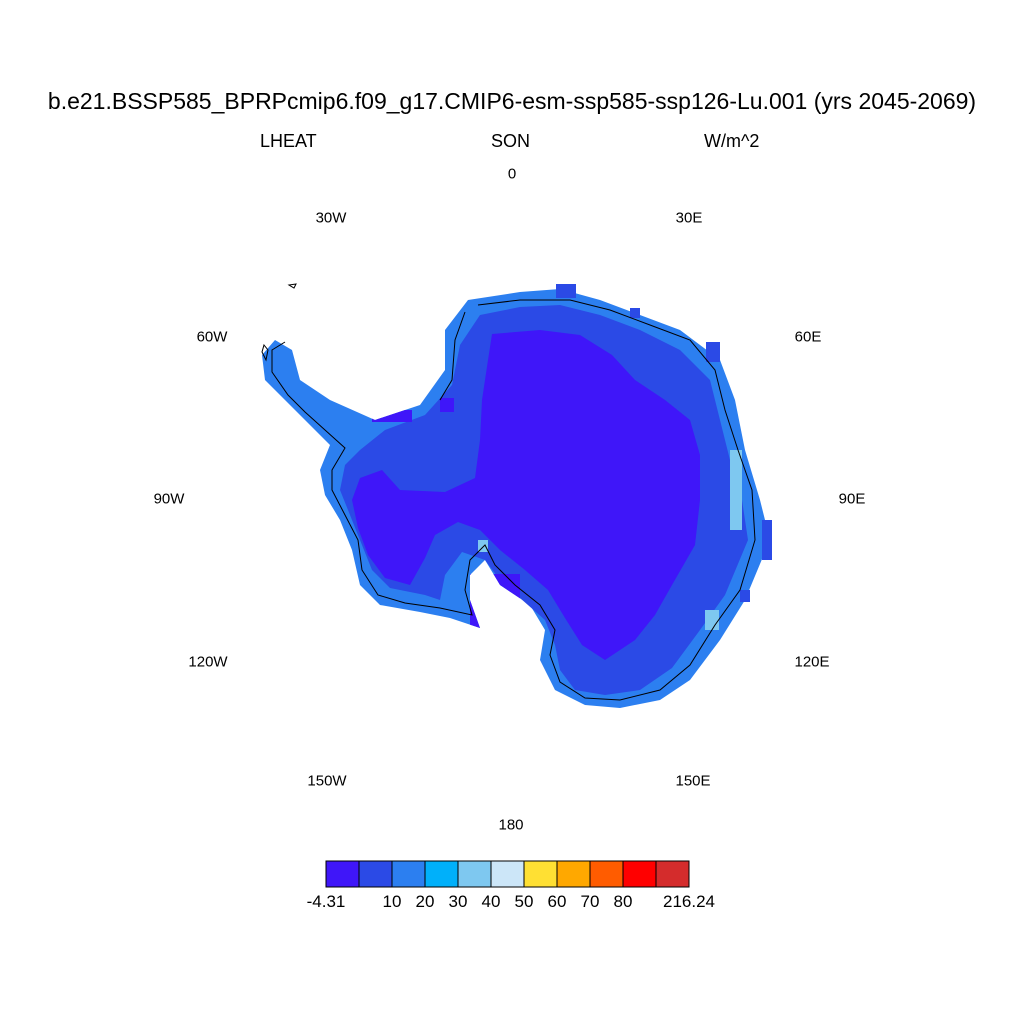 The height and width of the screenshot is (1024, 1024). I want to click on longitude-label-90e: 90E, so click(852, 499).